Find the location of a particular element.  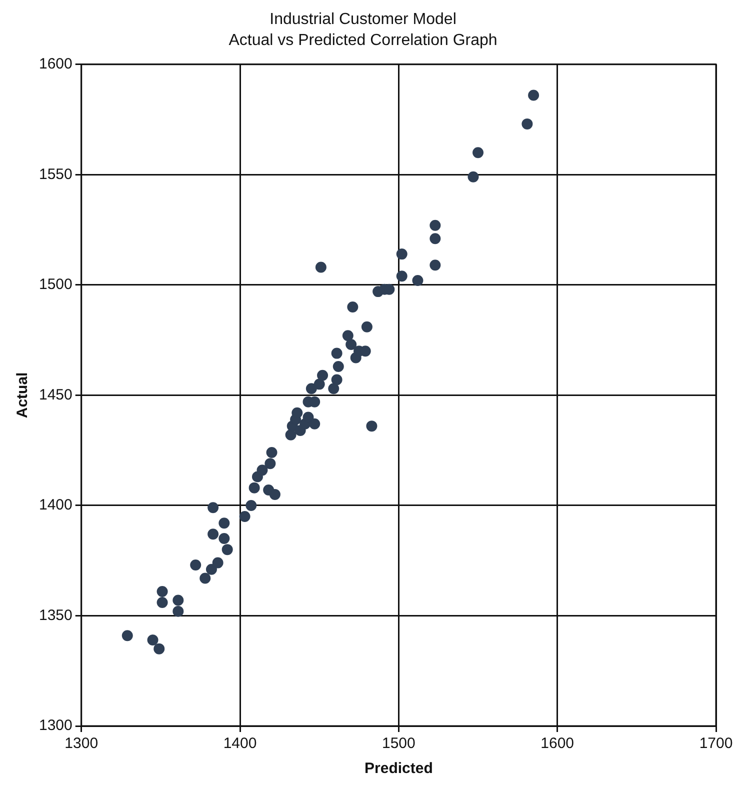

chart-subtitle: Actual vs Predicted Correlation Graph is located at coordinates (363, 41).